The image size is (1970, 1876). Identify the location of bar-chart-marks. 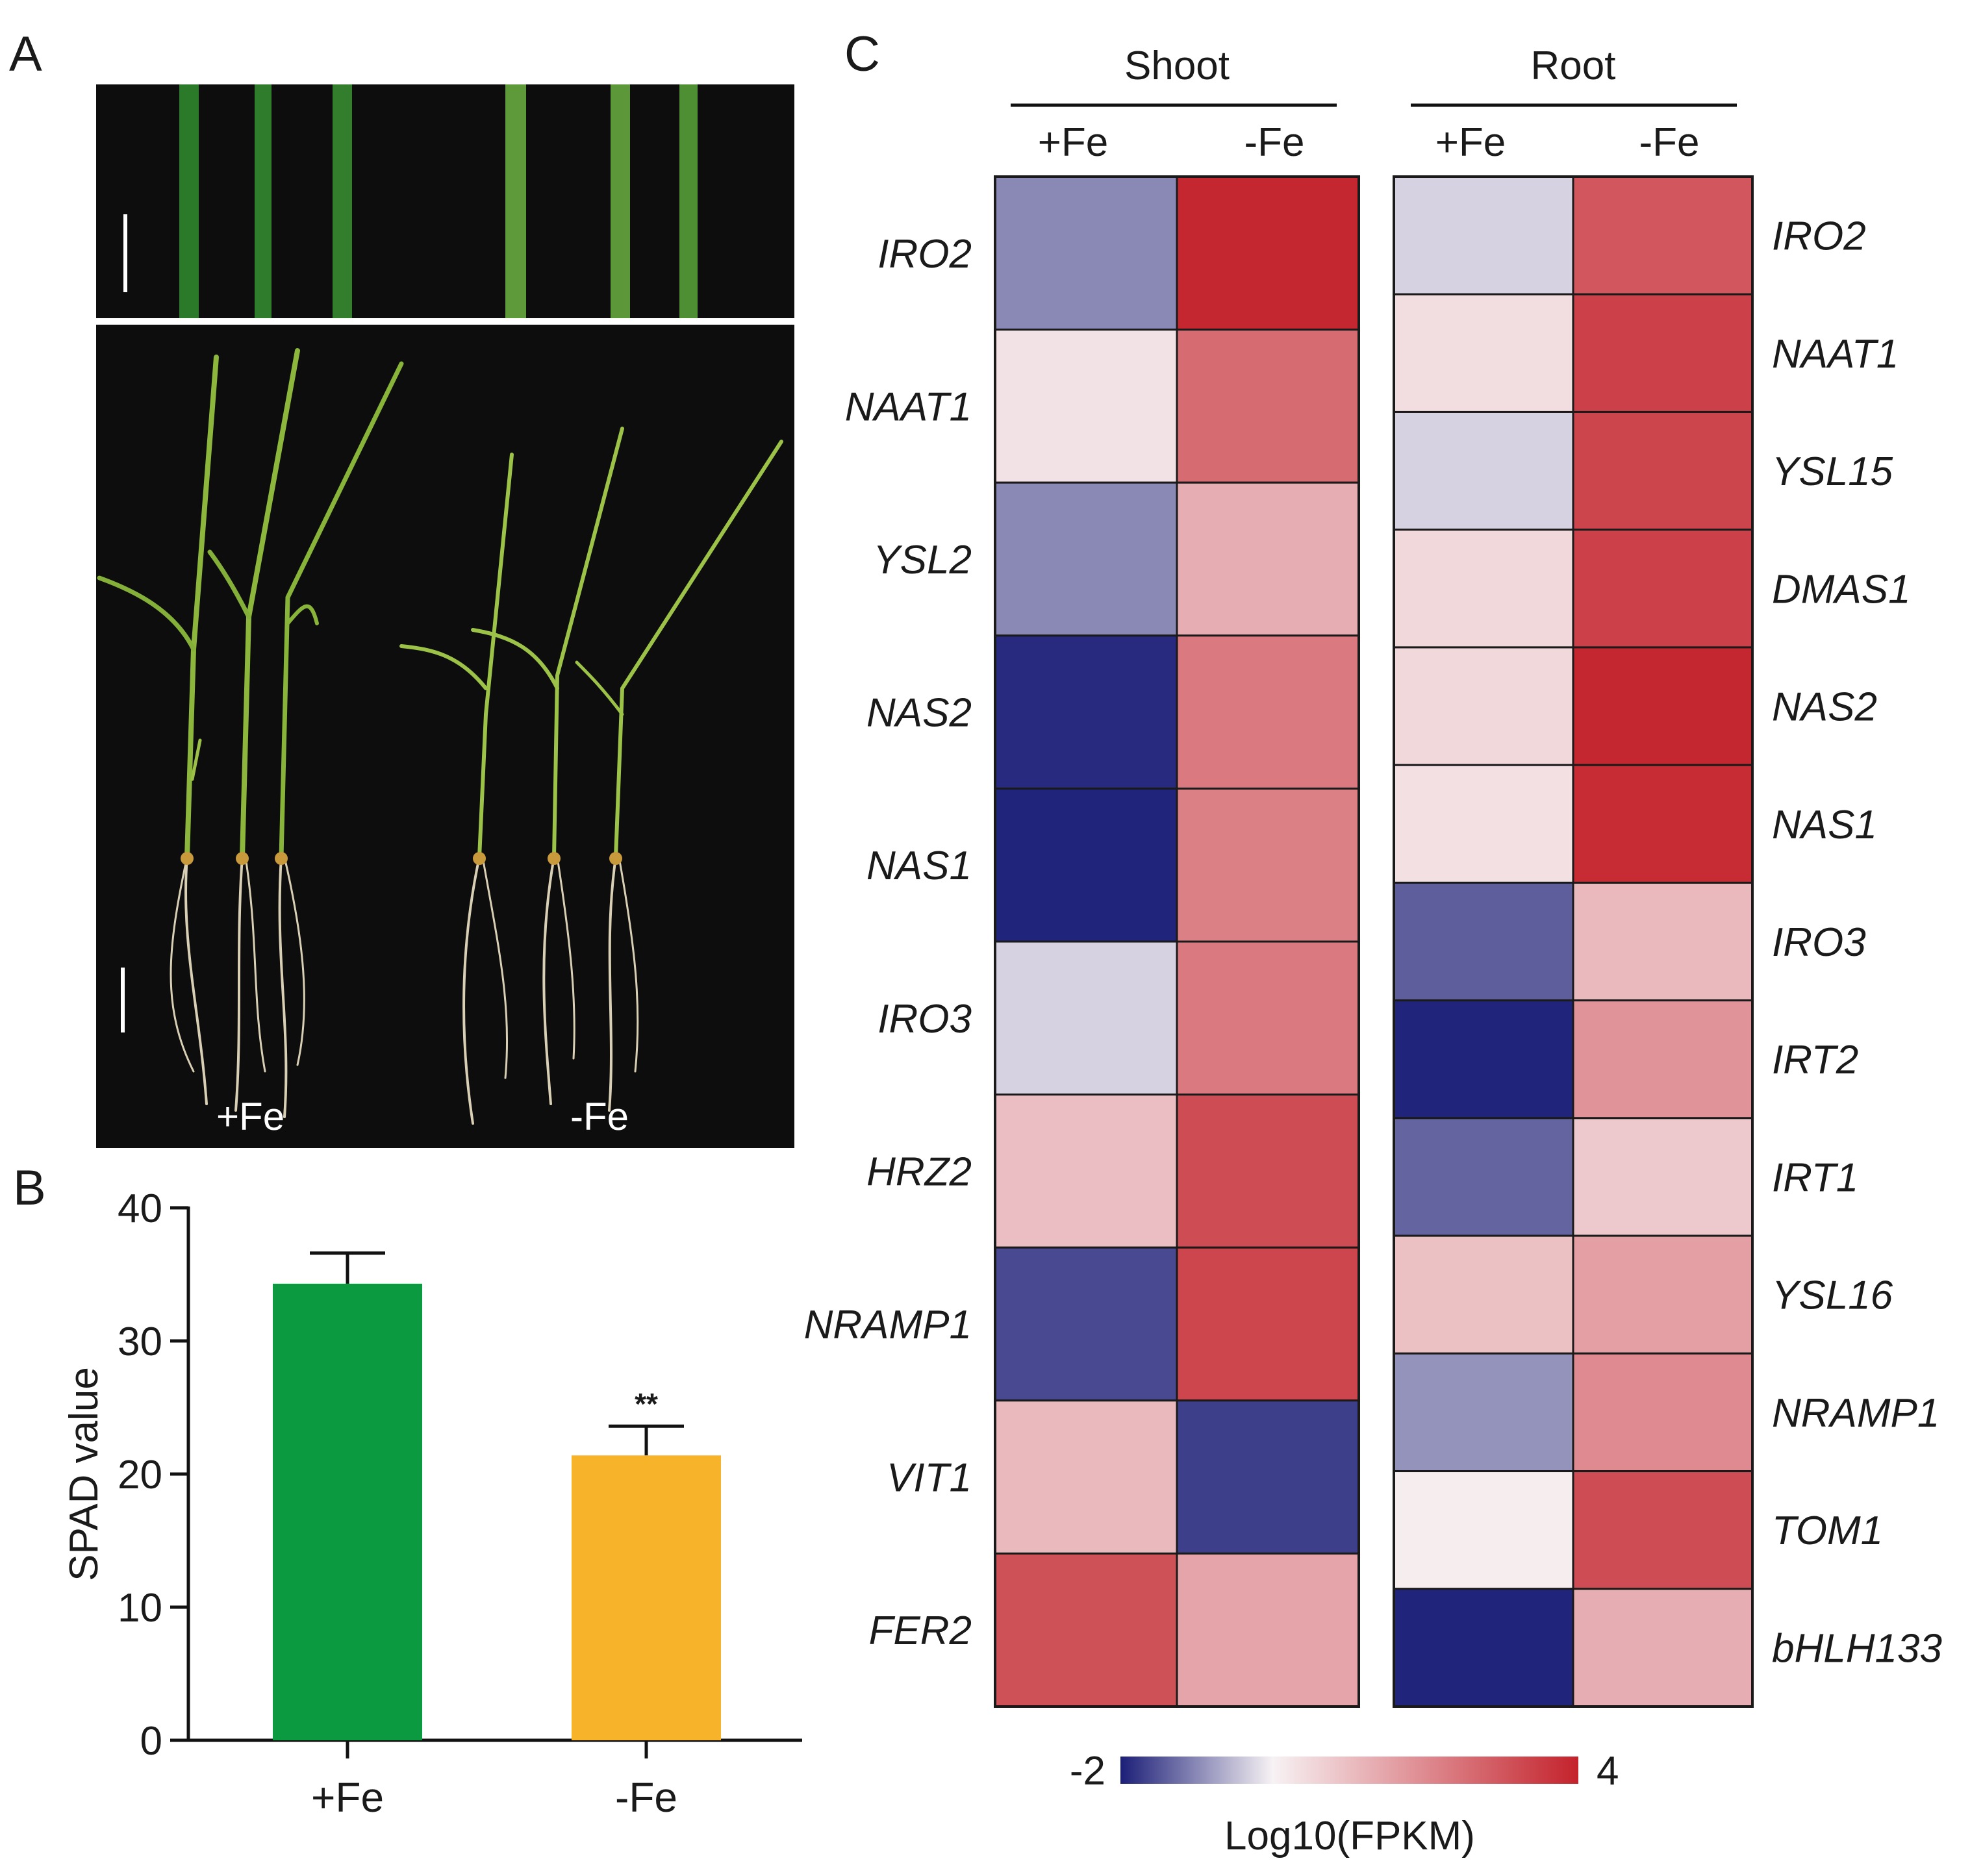
(497, 1495).